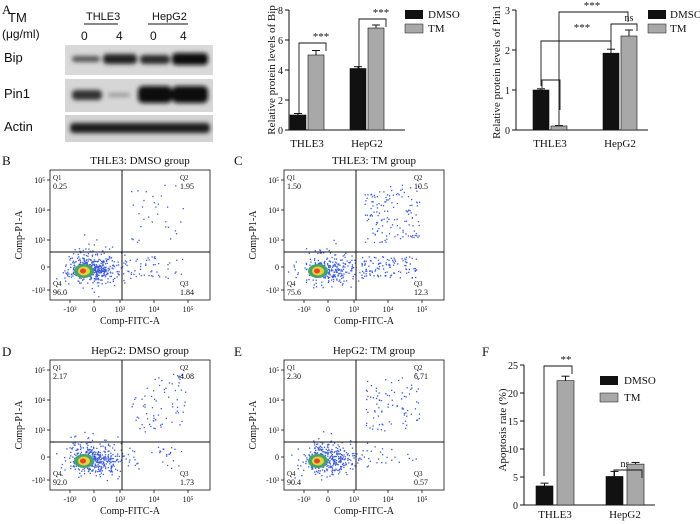 The image size is (700, 524). Describe the element at coordinates (120, 499) in the screenshot. I see `flow2-xtick-label: 10³` at that location.